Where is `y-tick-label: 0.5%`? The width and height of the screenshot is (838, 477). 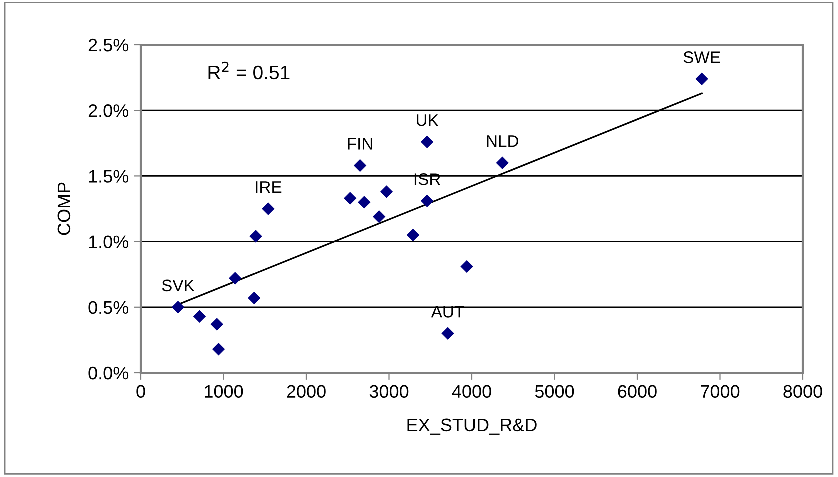
y-tick-label: 0.5% is located at coordinates (108, 307).